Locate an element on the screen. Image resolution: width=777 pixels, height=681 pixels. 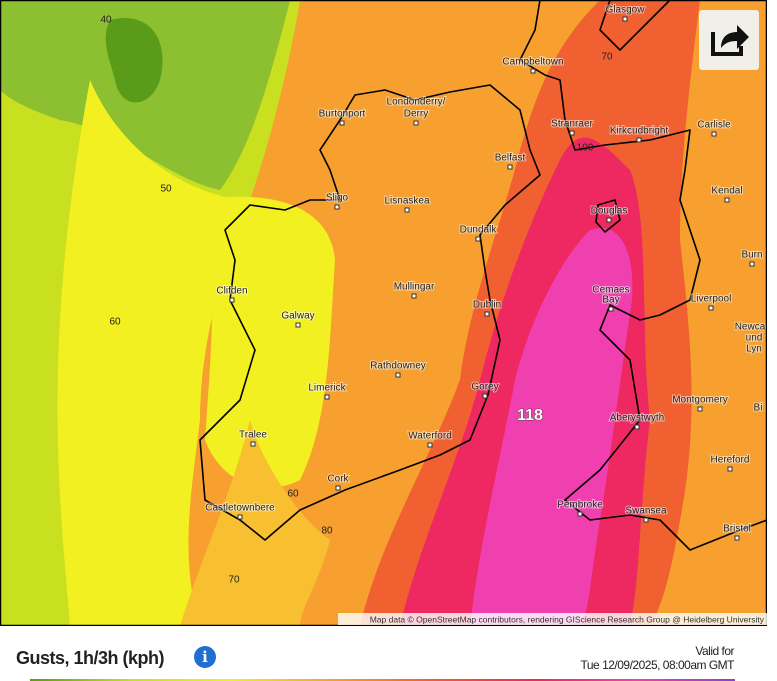
valid-time: Valid for Tue 12/09/2025, 08:00am GMT is located at coordinates (658, 658).